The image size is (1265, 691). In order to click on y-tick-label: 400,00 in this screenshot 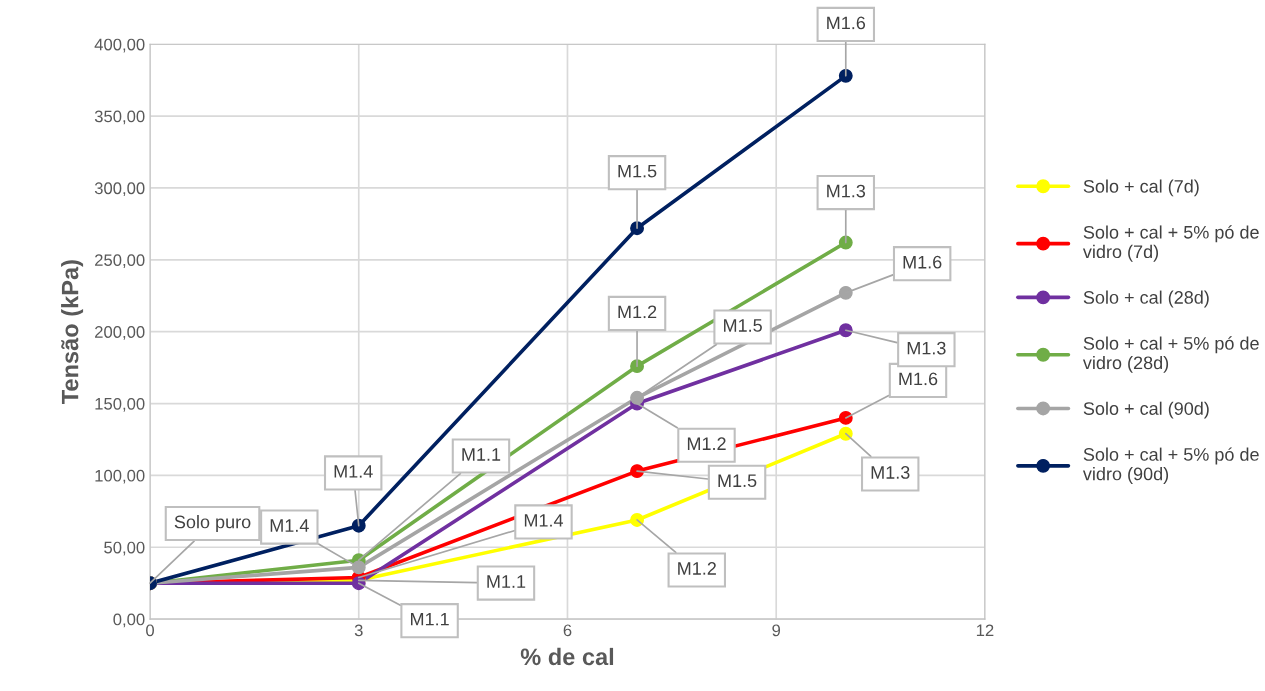, I will do `click(119, 45)`.